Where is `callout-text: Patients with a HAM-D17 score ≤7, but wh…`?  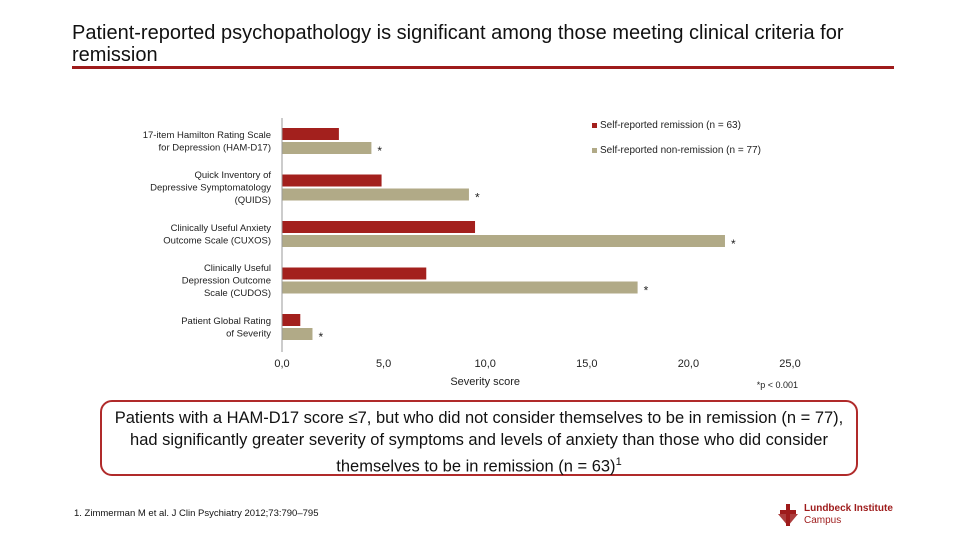
callout-text: Patients with a HAM-D17 score ≤7, but wh… is located at coordinates (479, 442).